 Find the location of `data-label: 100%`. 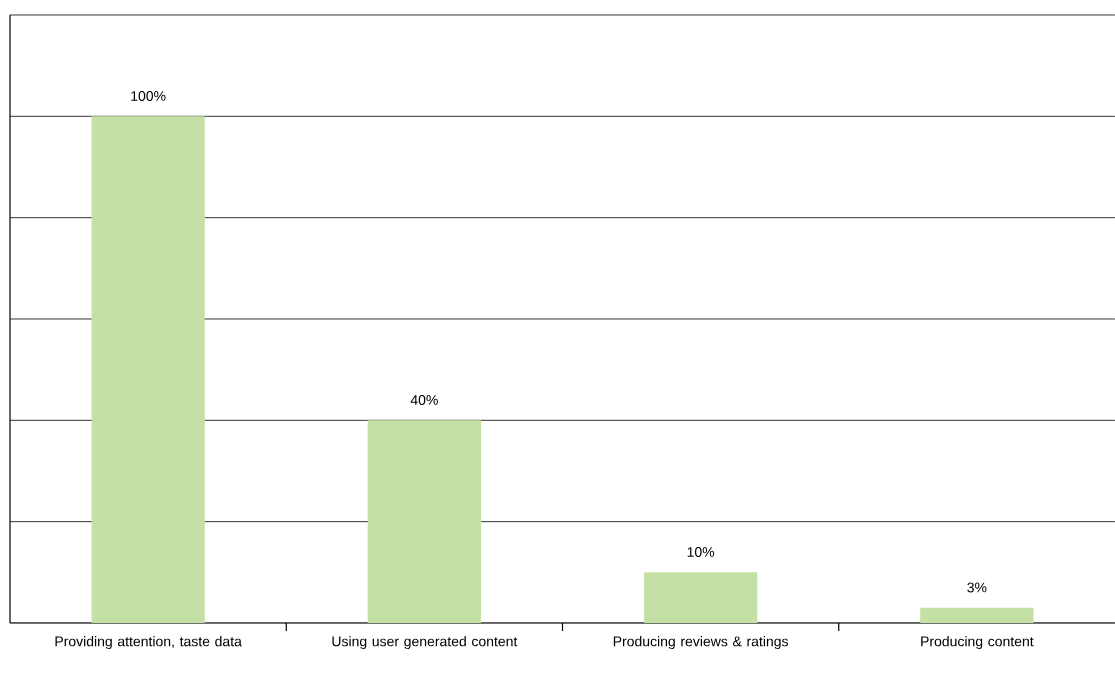

data-label: 100% is located at coordinates (148, 96).